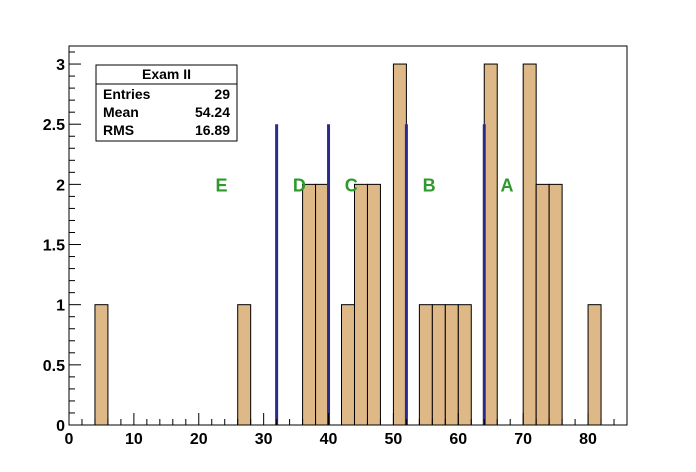 The width and height of the screenshot is (696, 472). I want to click on stats-box-frame, so click(166, 103).